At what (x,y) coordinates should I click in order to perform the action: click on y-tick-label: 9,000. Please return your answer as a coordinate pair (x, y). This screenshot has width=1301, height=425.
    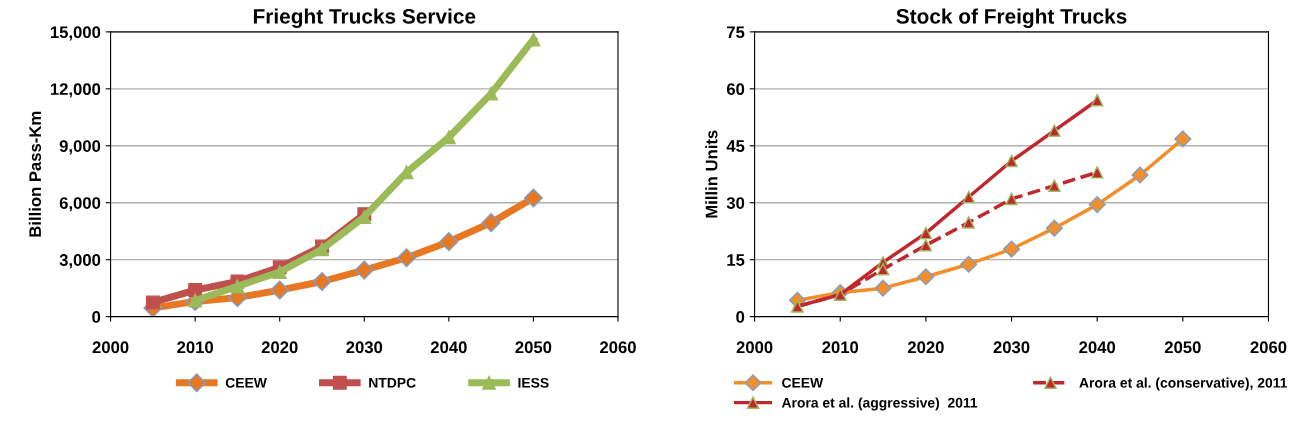
    Looking at the image, I should click on (80, 147).